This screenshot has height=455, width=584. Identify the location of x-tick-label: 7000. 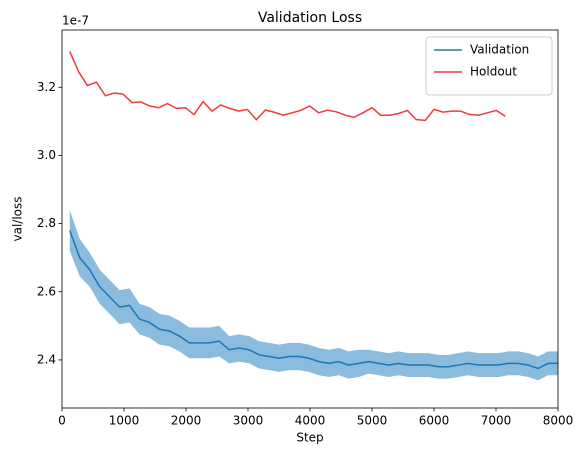
(496, 421).